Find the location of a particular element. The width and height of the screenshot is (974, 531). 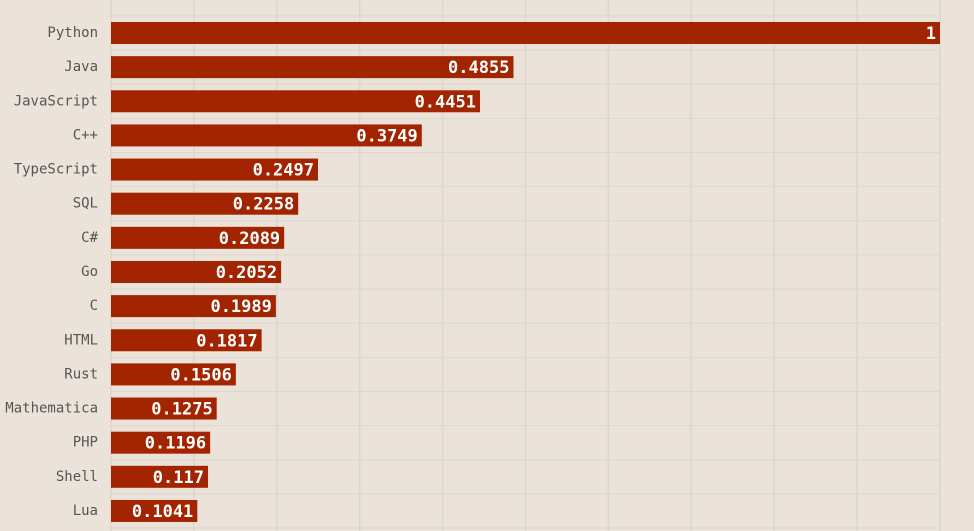

value-label: 0.1196 is located at coordinates (175, 444).